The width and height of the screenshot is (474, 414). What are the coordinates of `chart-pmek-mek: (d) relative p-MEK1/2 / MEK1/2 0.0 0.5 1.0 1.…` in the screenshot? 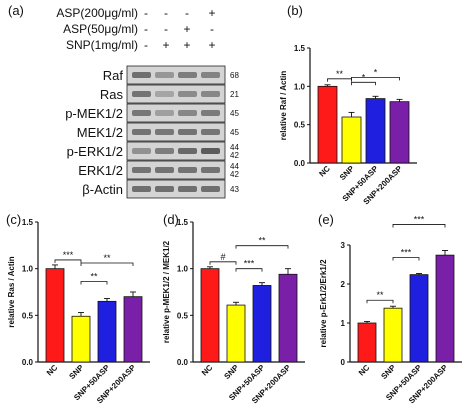 It's located at (233, 308).